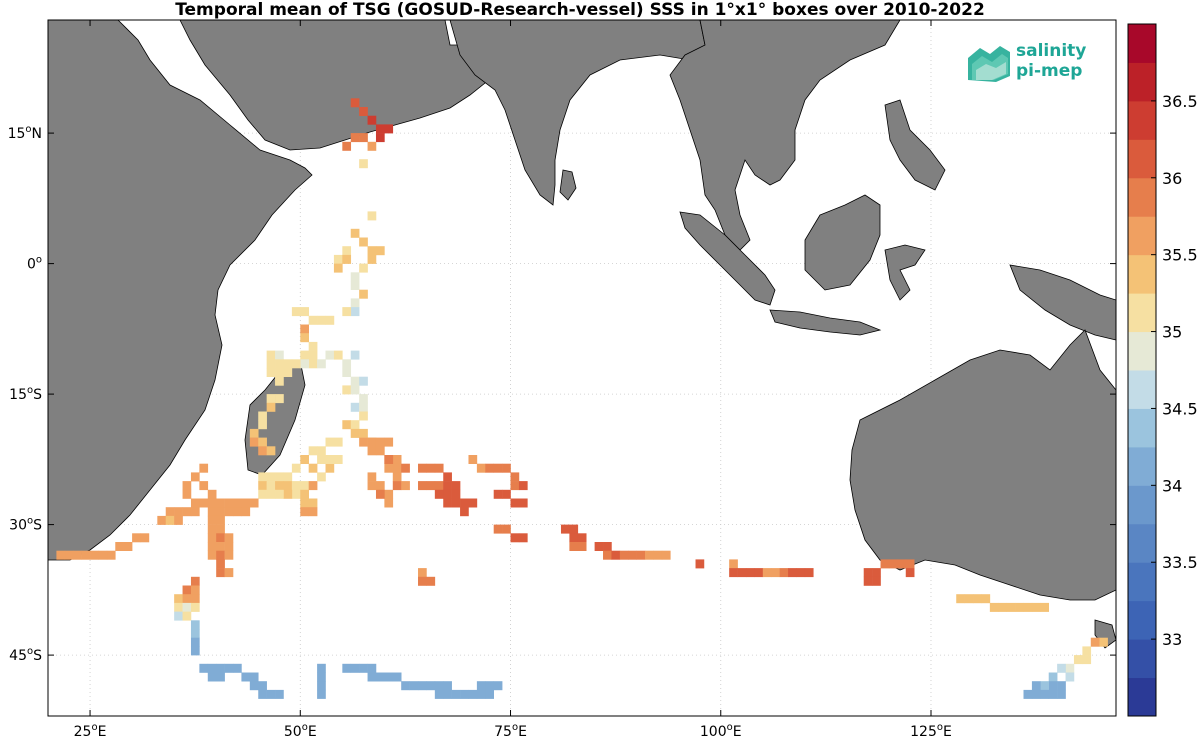 This screenshot has width=1204, height=740. What do you see at coordinates (1051, 51) in the screenshot?
I see `logo-text-salinity: salinity` at bounding box center [1051, 51].